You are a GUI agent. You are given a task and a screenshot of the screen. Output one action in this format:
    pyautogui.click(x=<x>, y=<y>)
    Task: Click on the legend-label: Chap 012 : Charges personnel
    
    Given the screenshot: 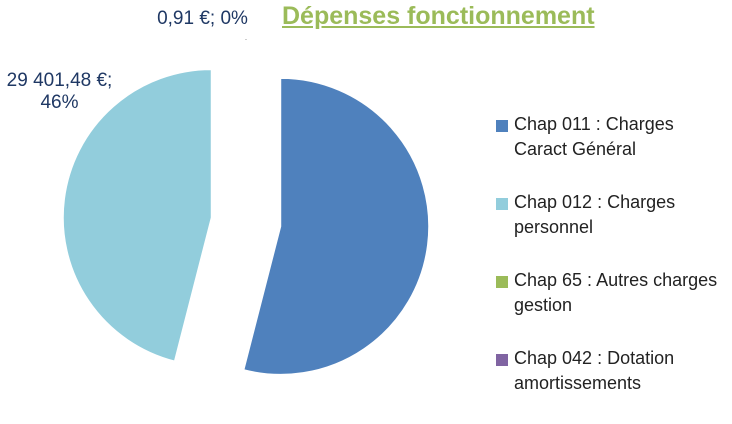 What is the action you would take?
    pyautogui.click(x=619, y=215)
    